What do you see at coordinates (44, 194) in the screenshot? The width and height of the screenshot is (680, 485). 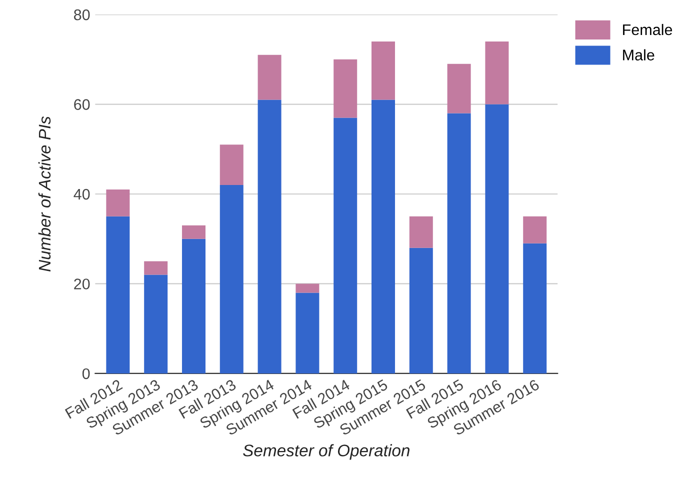 I see `y-axis-title: Number of Active PIs` at bounding box center [44, 194].